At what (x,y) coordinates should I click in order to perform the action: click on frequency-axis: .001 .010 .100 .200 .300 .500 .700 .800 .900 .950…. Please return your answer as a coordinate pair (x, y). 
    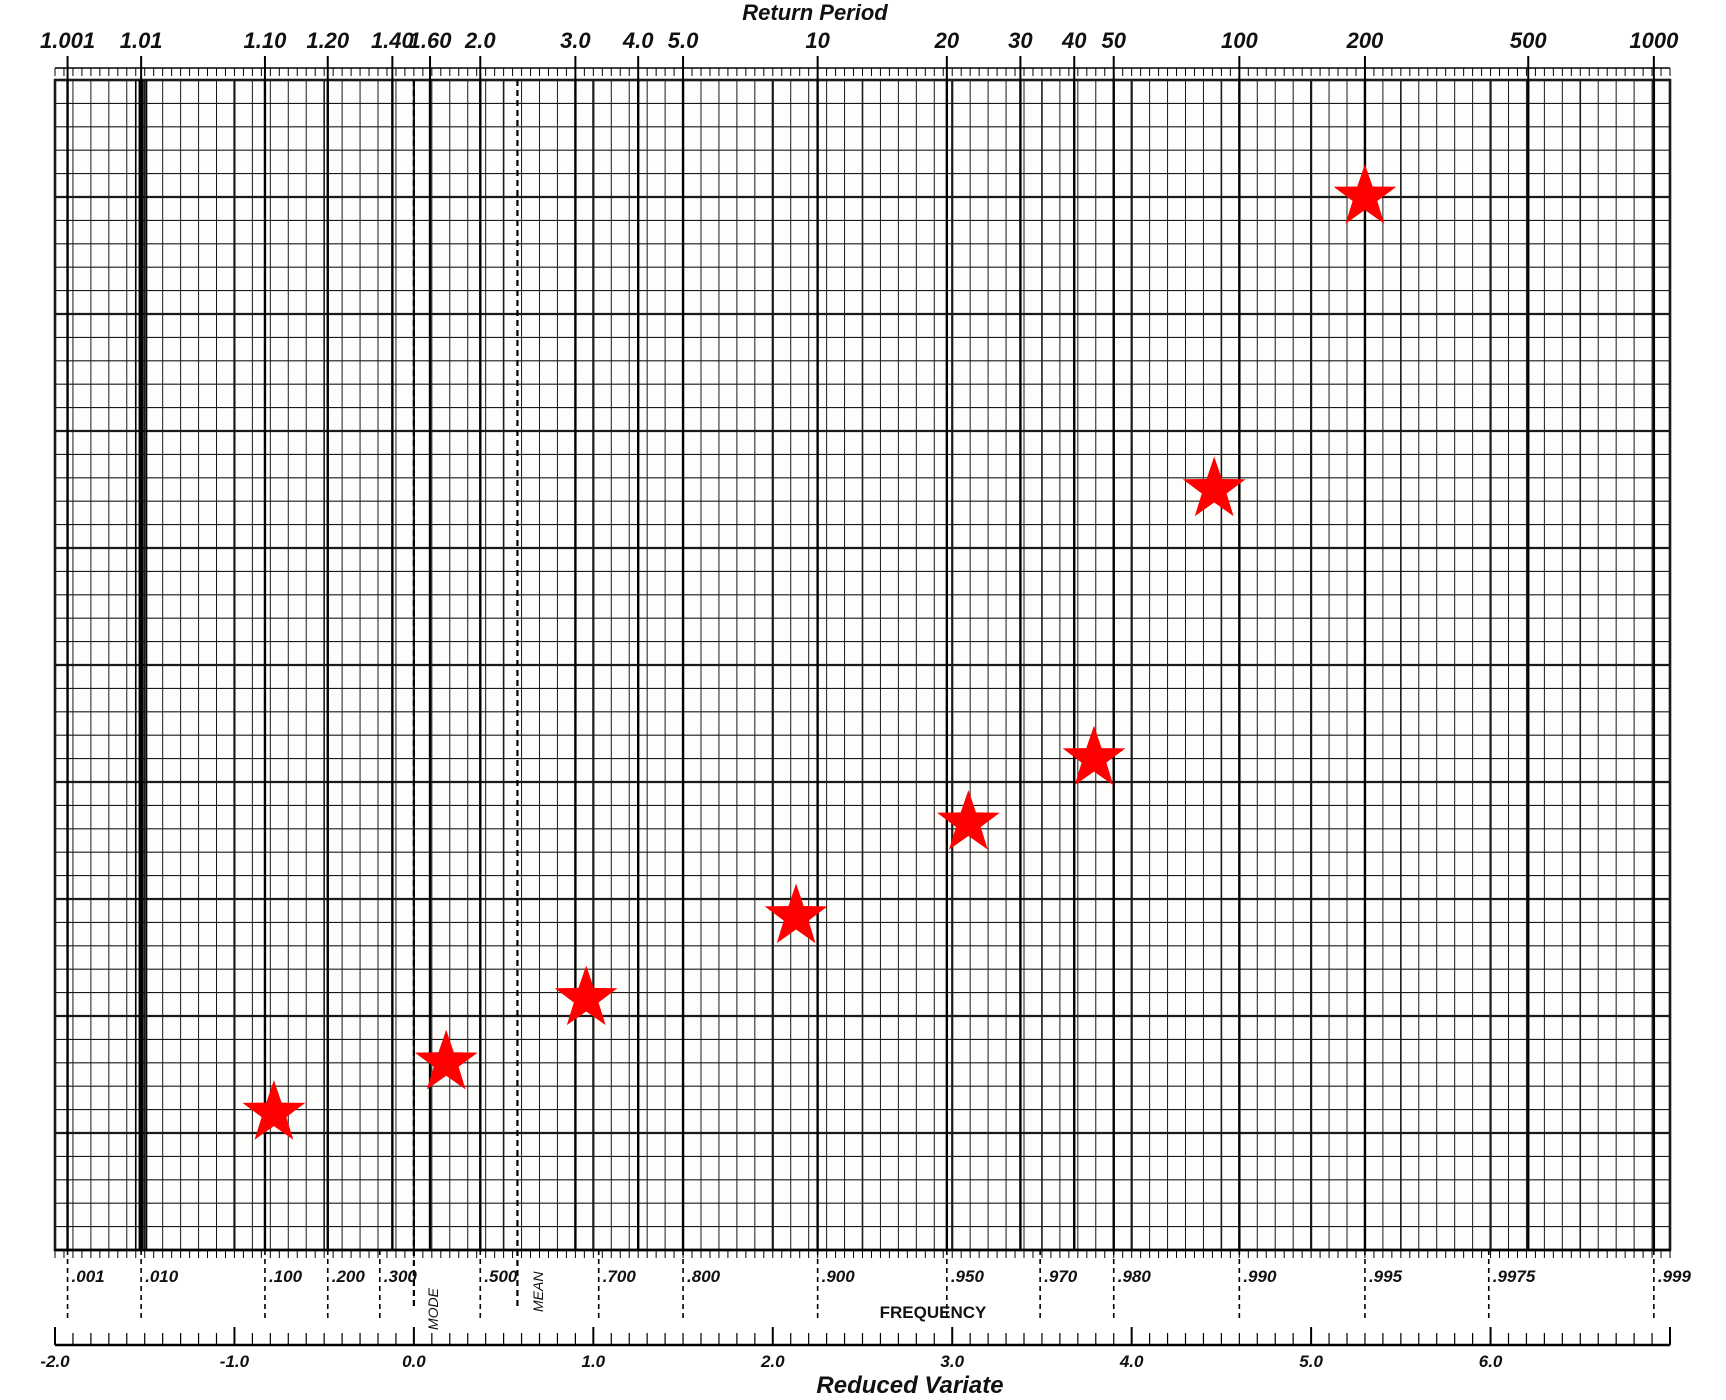
    Looking at the image, I should click on (873, 1284).